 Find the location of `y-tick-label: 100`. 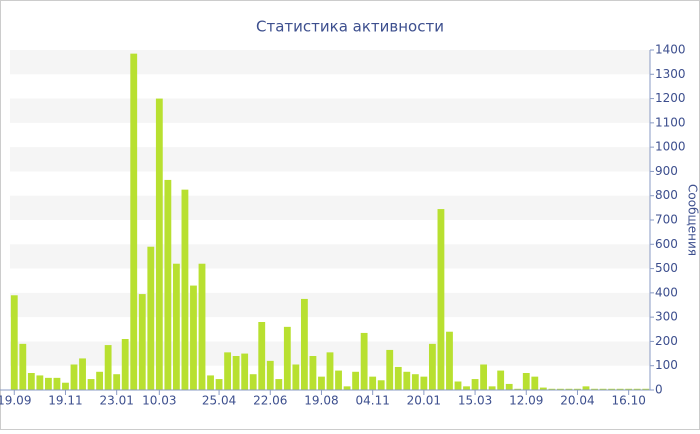

y-tick-label: 100 is located at coordinates (666, 365).